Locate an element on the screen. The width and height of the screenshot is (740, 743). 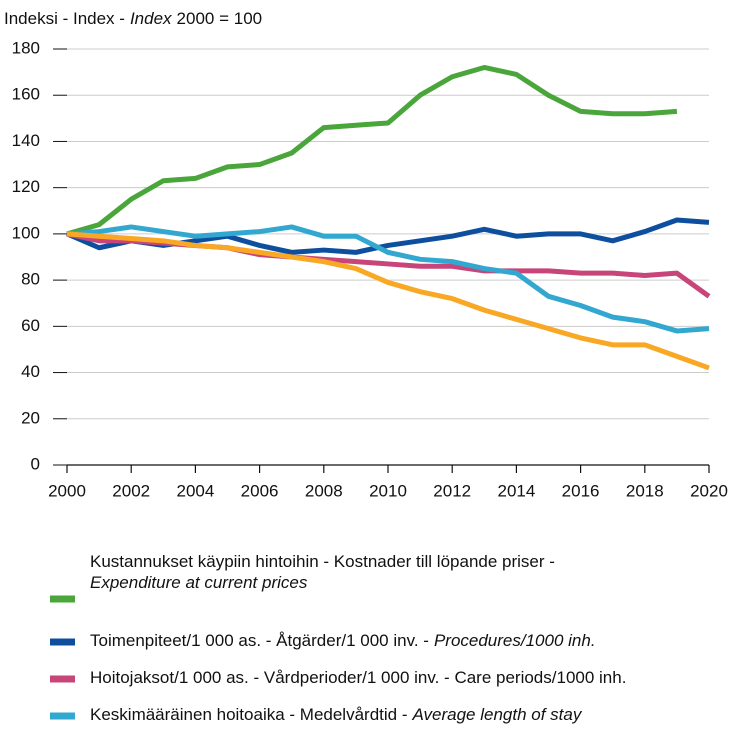
x-tick-label: 2020 is located at coordinates (709, 490).